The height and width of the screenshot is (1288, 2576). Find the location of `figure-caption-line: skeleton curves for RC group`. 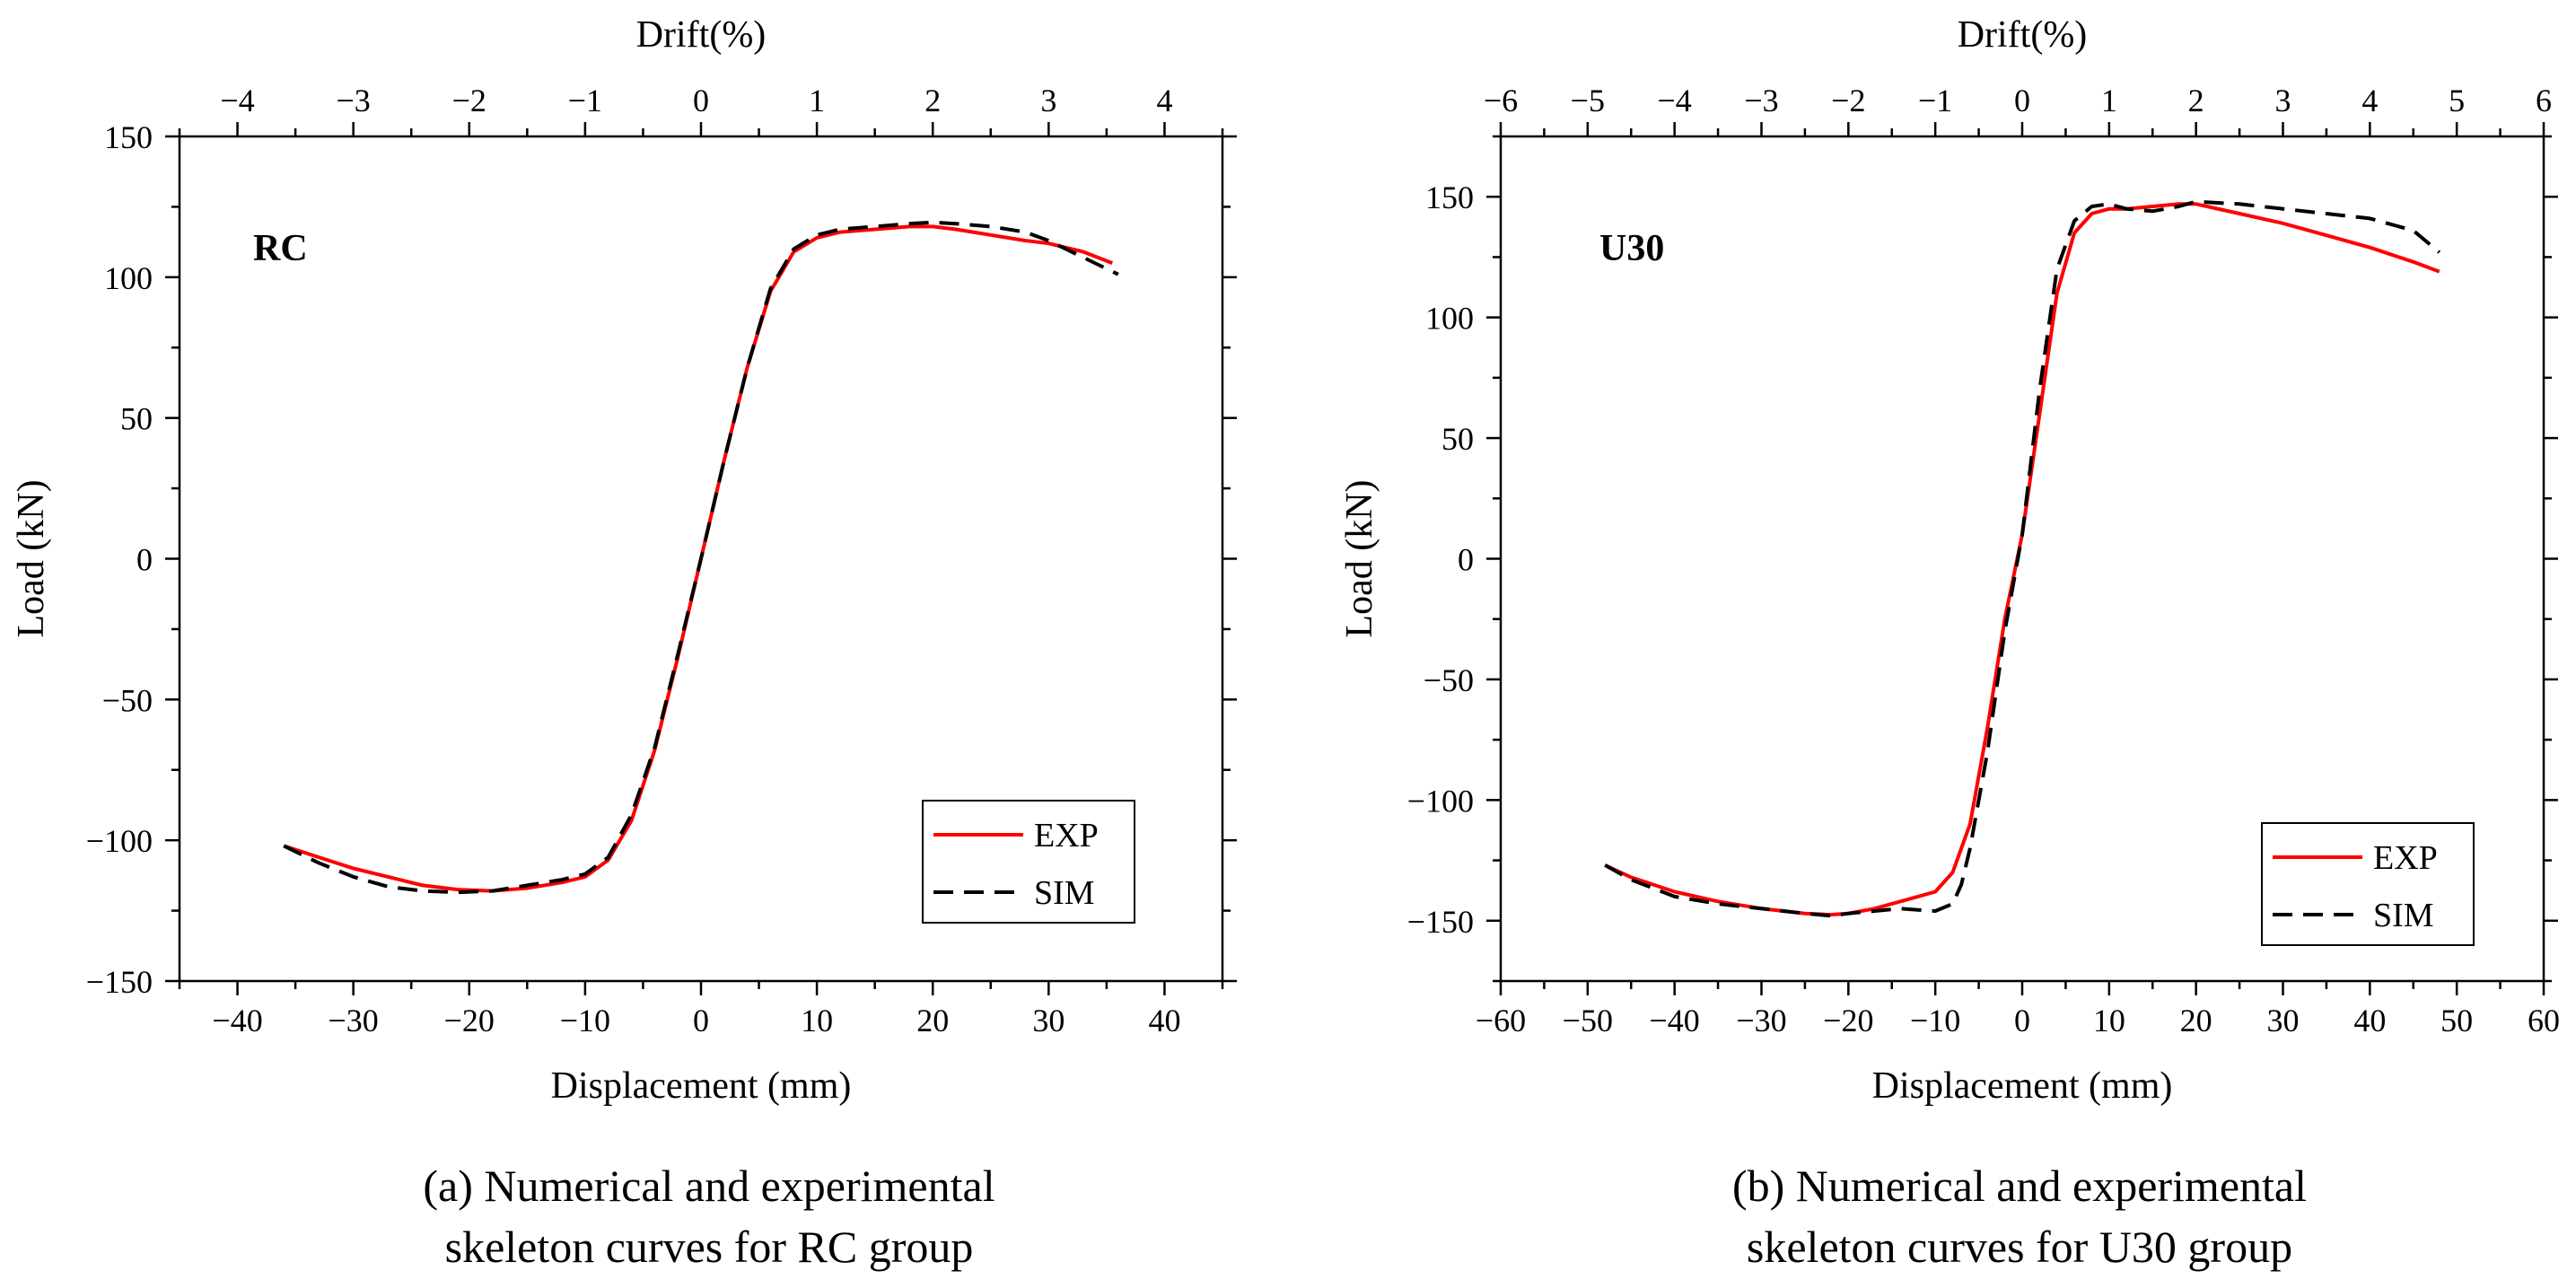

figure-caption-line: skeleton curves for RC group is located at coordinates (709, 1247).